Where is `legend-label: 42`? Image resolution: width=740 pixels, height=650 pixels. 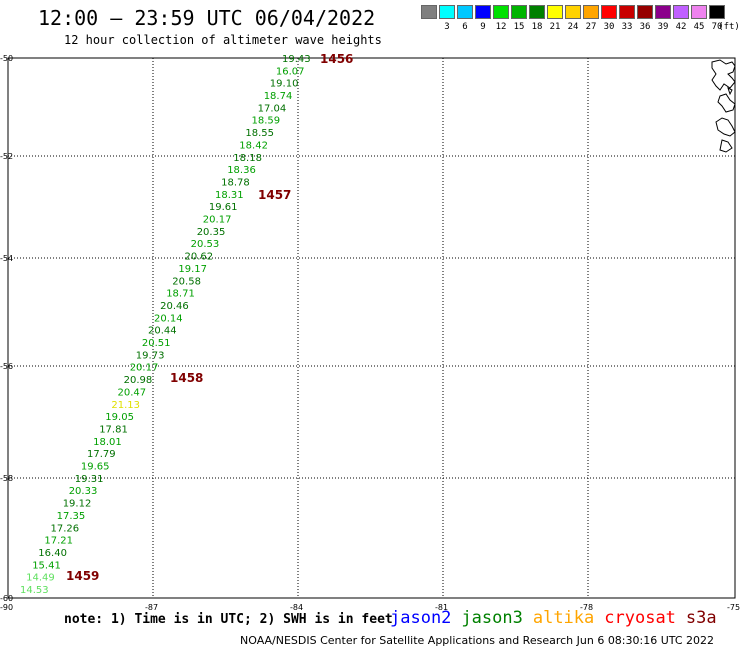 legend-label: 42 is located at coordinates (681, 27).